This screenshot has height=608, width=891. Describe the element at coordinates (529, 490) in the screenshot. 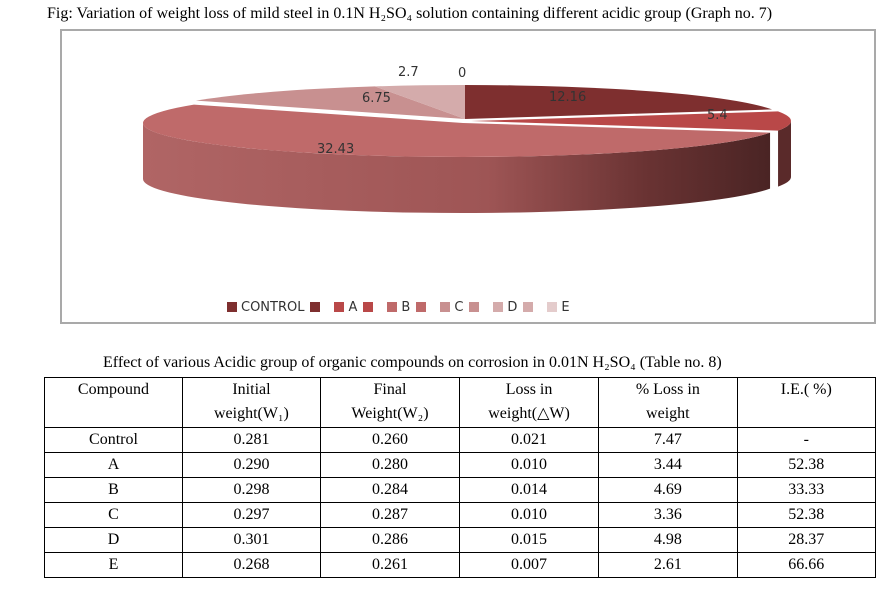

I see `table-cell: 0.014` at that location.